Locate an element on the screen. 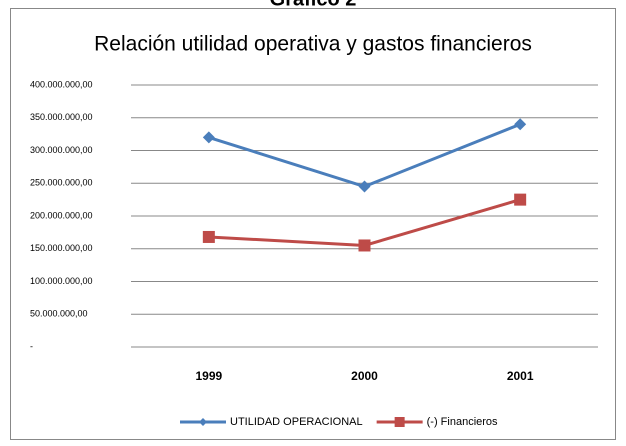  y-tick-label: 350.000.000,00 is located at coordinates (61, 117).